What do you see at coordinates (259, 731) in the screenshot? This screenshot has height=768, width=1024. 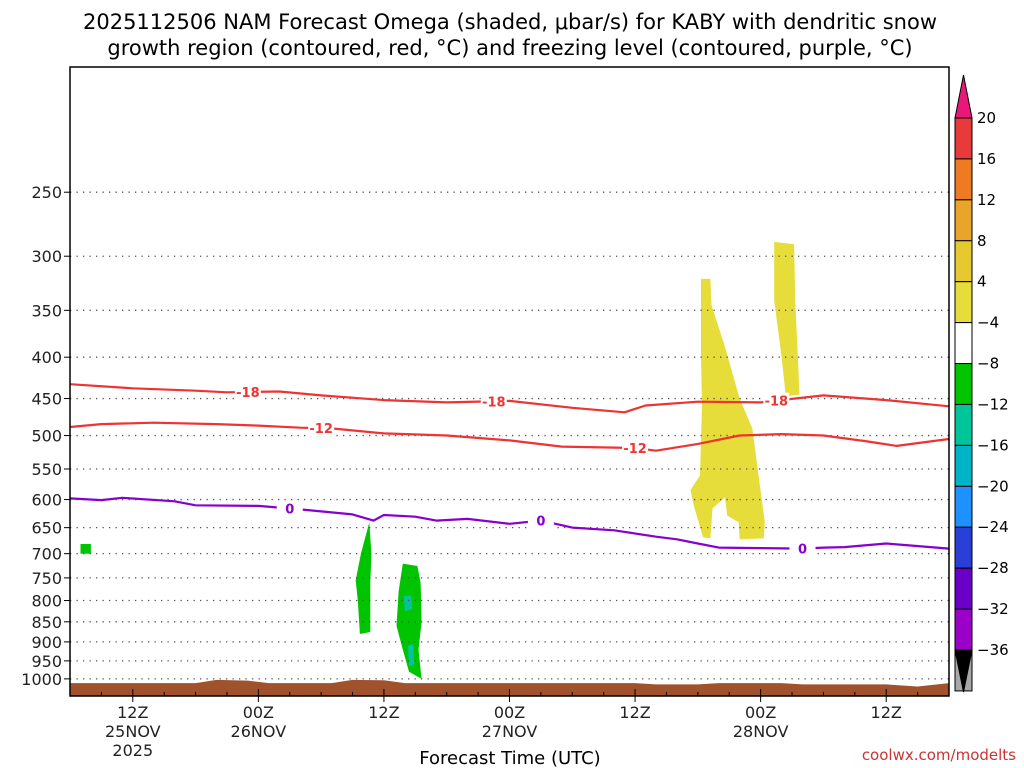 I see `x-tick-label: 26NOV` at bounding box center [259, 731].